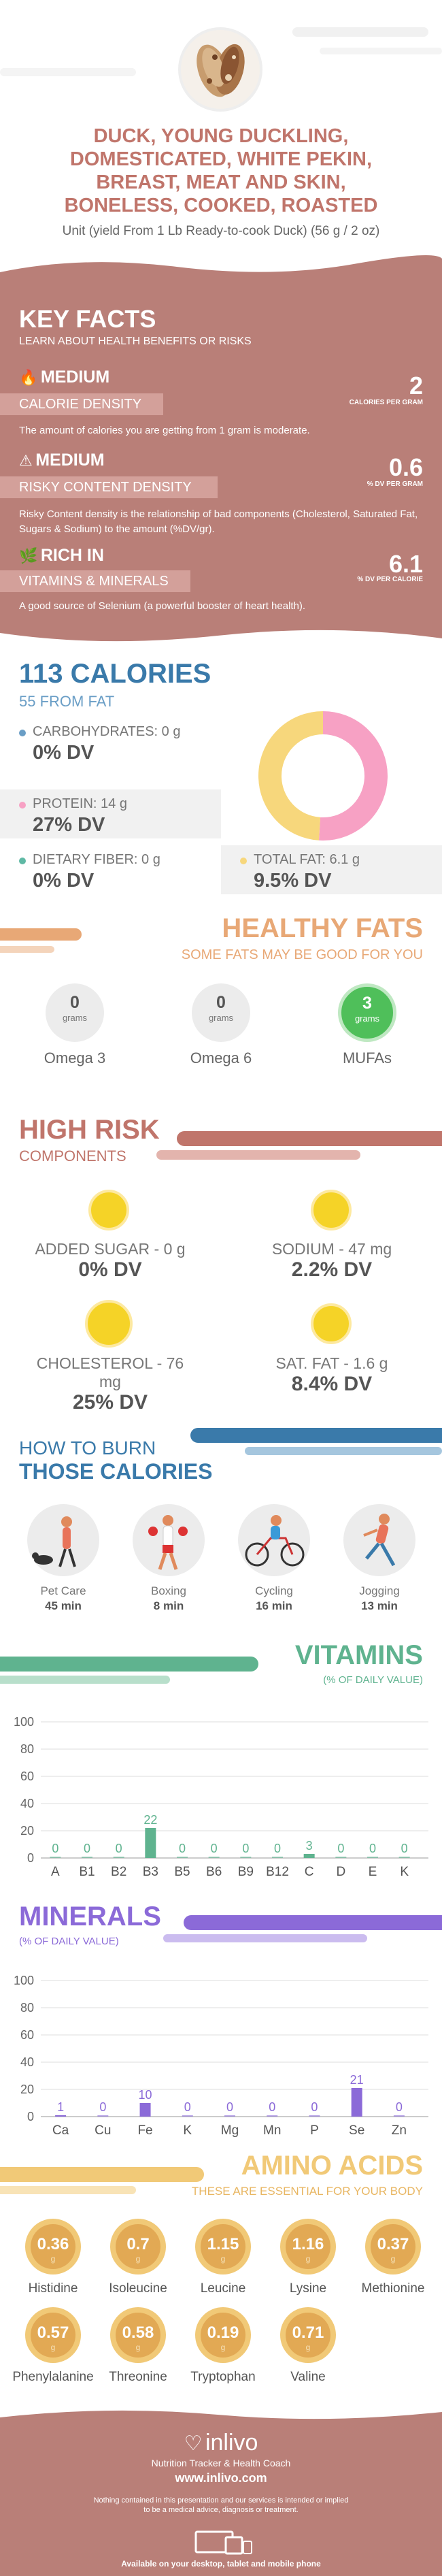  Describe the element at coordinates (61, 2130) in the screenshot. I see `x-tick-label: Ca` at that location.